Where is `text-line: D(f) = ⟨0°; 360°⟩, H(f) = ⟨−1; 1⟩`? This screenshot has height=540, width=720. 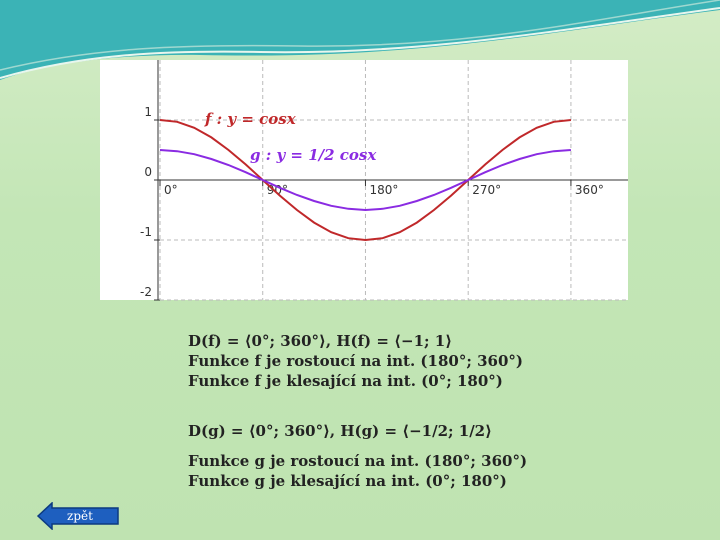 text-line: D(f) = ⟨0°; 360°⟩, H(f) = ⟨−1; 1⟩ is located at coordinates (320, 341).